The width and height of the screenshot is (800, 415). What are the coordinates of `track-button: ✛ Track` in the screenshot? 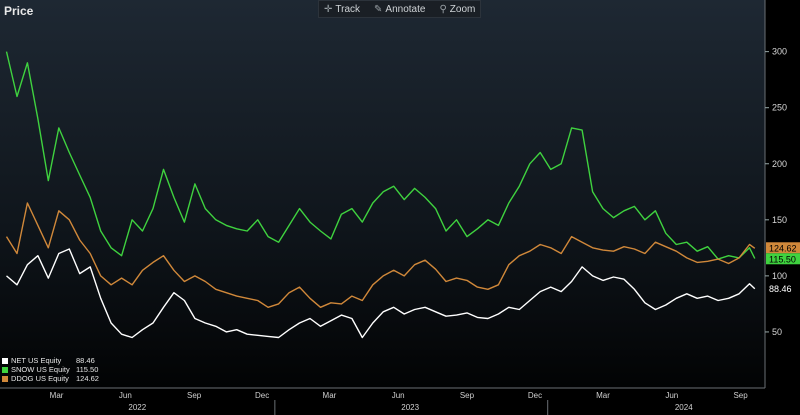 It's located at (342, 9).